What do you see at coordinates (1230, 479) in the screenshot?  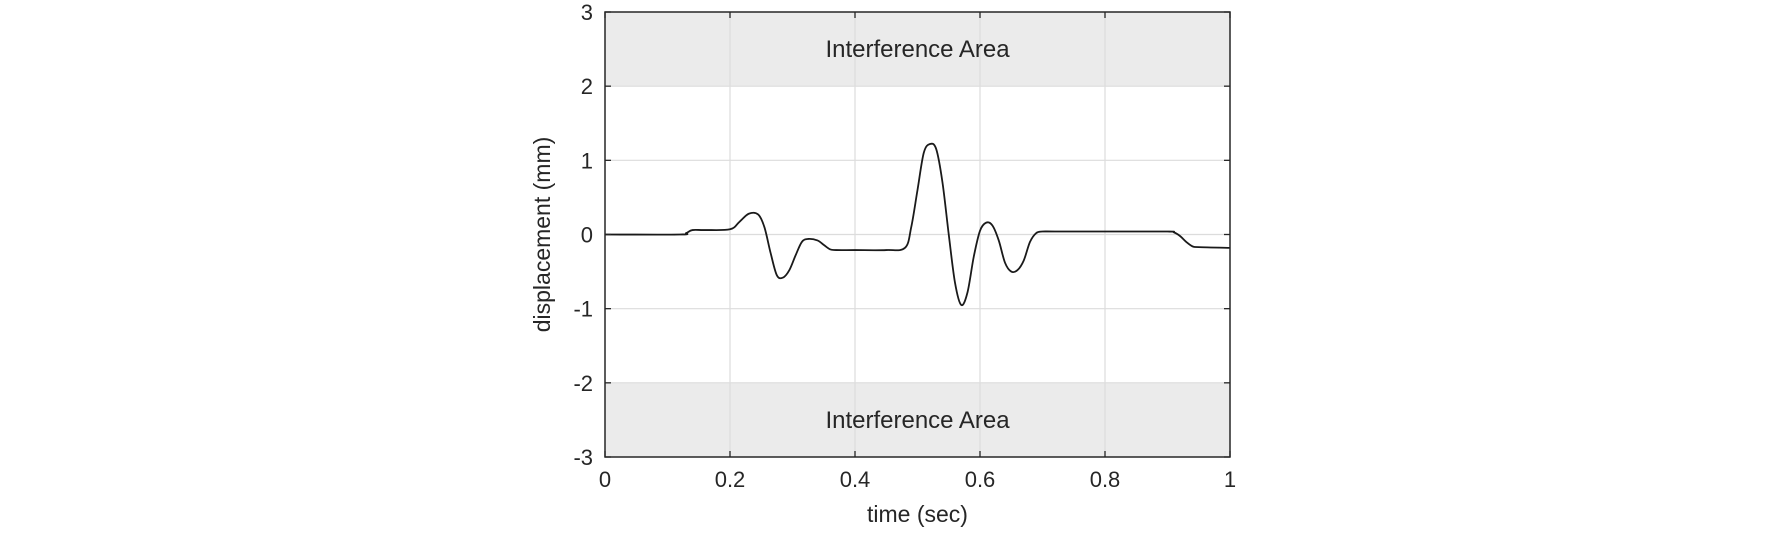 I see `x-tick-label: 1` at bounding box center [1230, 479].